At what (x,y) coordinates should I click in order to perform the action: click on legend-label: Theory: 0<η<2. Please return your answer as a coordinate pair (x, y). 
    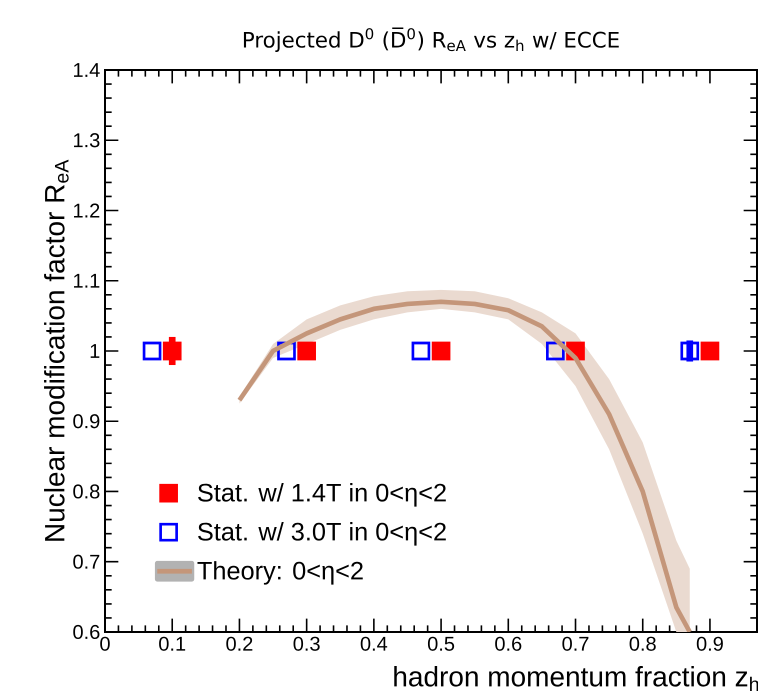
    Looking at the image, I should click on (280, 573).